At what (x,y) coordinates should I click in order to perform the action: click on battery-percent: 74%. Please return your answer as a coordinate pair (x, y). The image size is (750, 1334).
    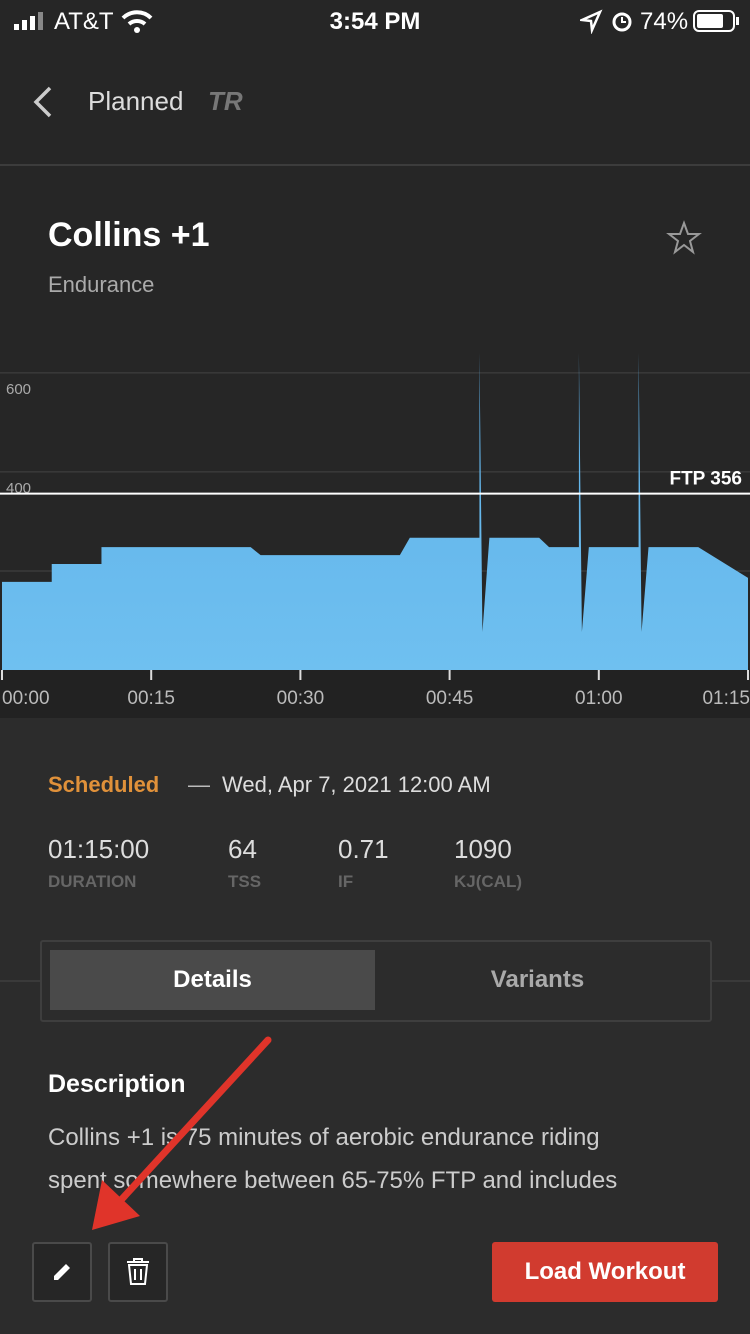
    Looking at the image, I should click on (664, 21).